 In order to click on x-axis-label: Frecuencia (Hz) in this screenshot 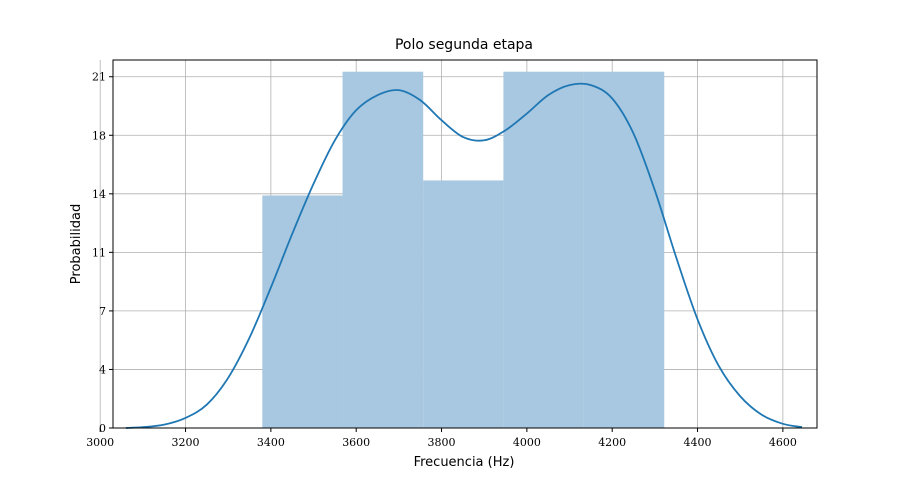, I will do `click(464, 462)`.